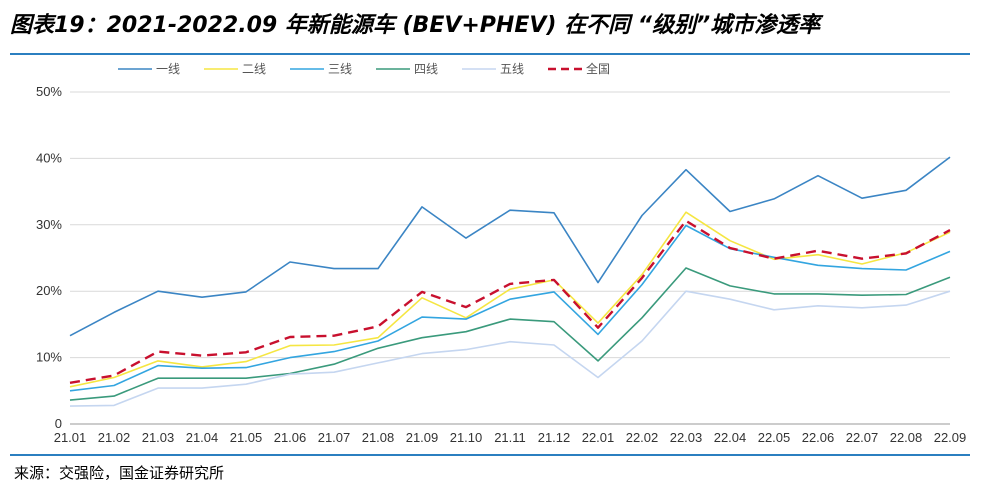  I want to click on x-tick-label: 21.02, so click(114, 437).